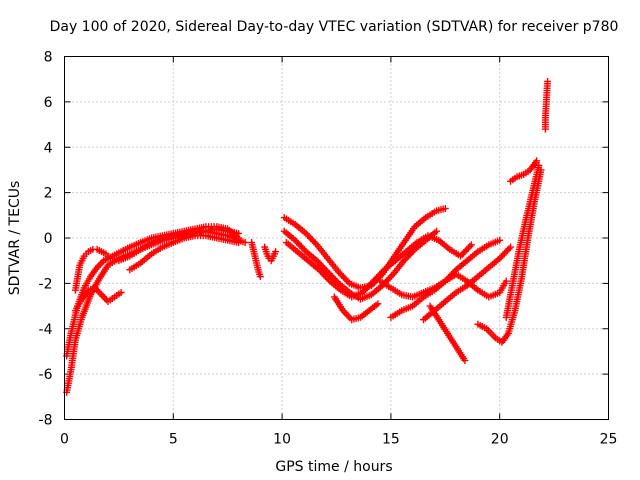  Describe the element at coordinates (46, 421) in the screenshot. I see `y-tick-label: -8` at that location.